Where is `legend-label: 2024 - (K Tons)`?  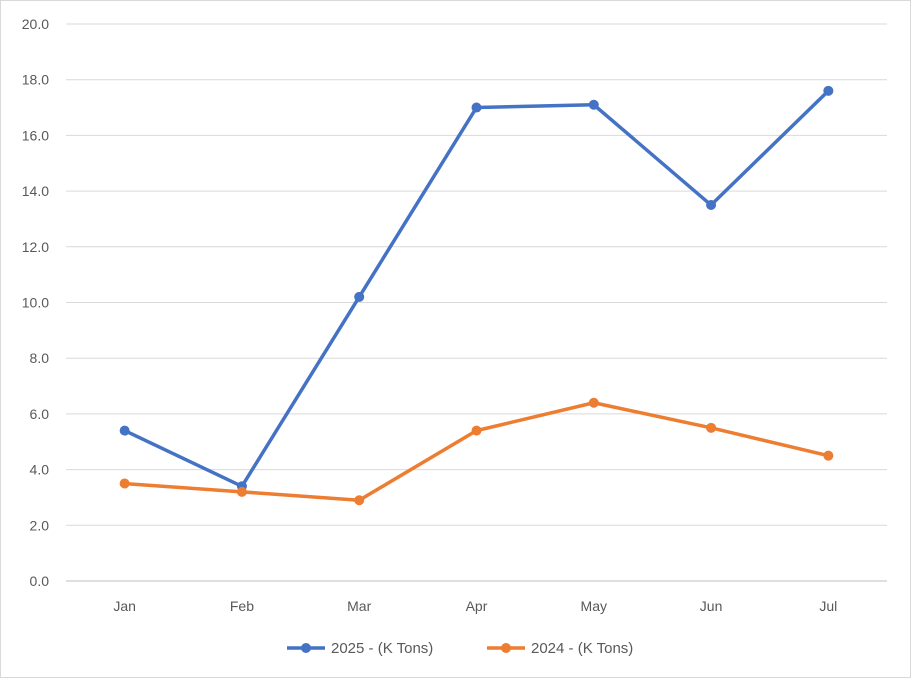 legend-label: 2024 - (K Tons) is located at coordinates (582, 648).